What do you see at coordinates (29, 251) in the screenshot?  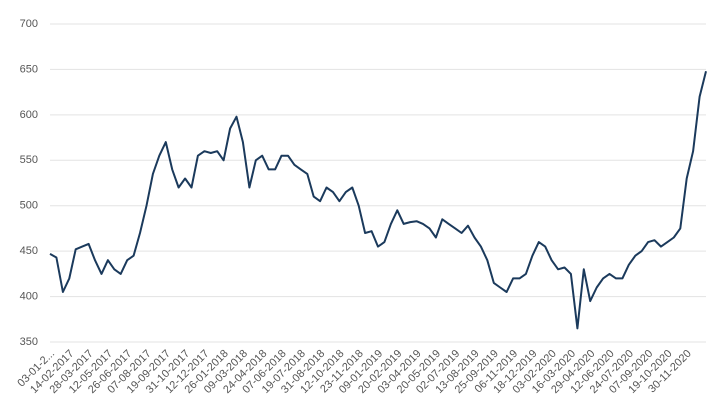 I see `y-tick-label: 450` at bounding box center [29, 251].